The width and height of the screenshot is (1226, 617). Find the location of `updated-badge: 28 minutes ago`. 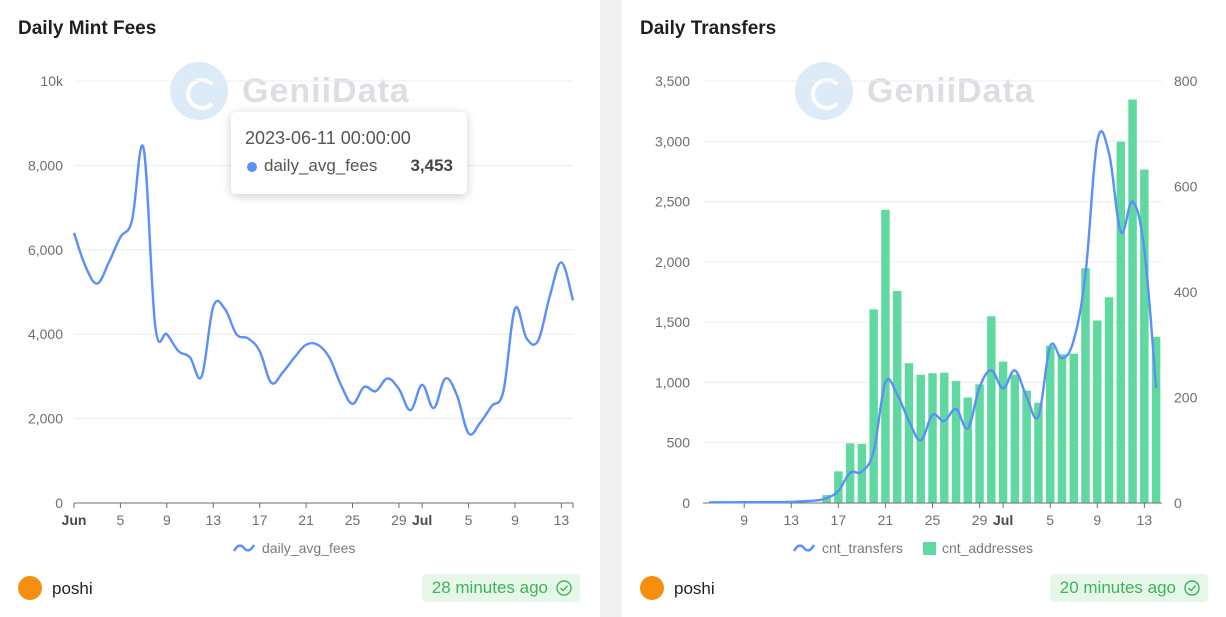

updated-badge: 28 minutes ago is located at coordinates (500, 588).